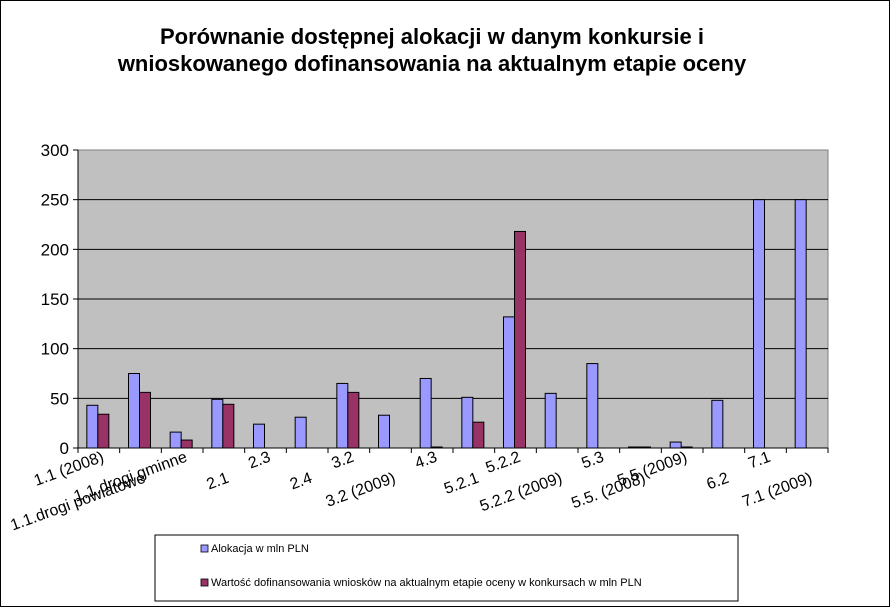 The image size is (890, 607). Describe the element at coordinates (592, 461) in the screenshot. I see `x-tick-label: 5.3` at that location.